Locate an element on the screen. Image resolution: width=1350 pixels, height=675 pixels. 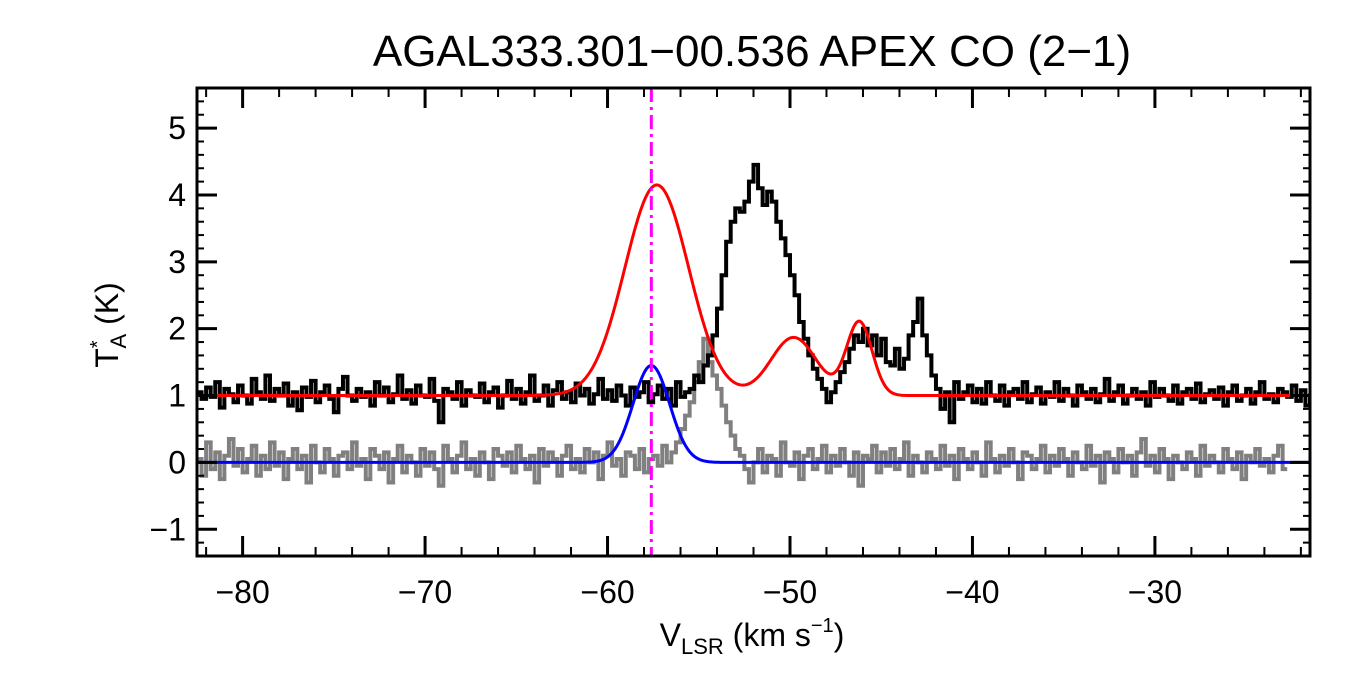
x-tick-label: −50 is located at coordinates (790, 592).